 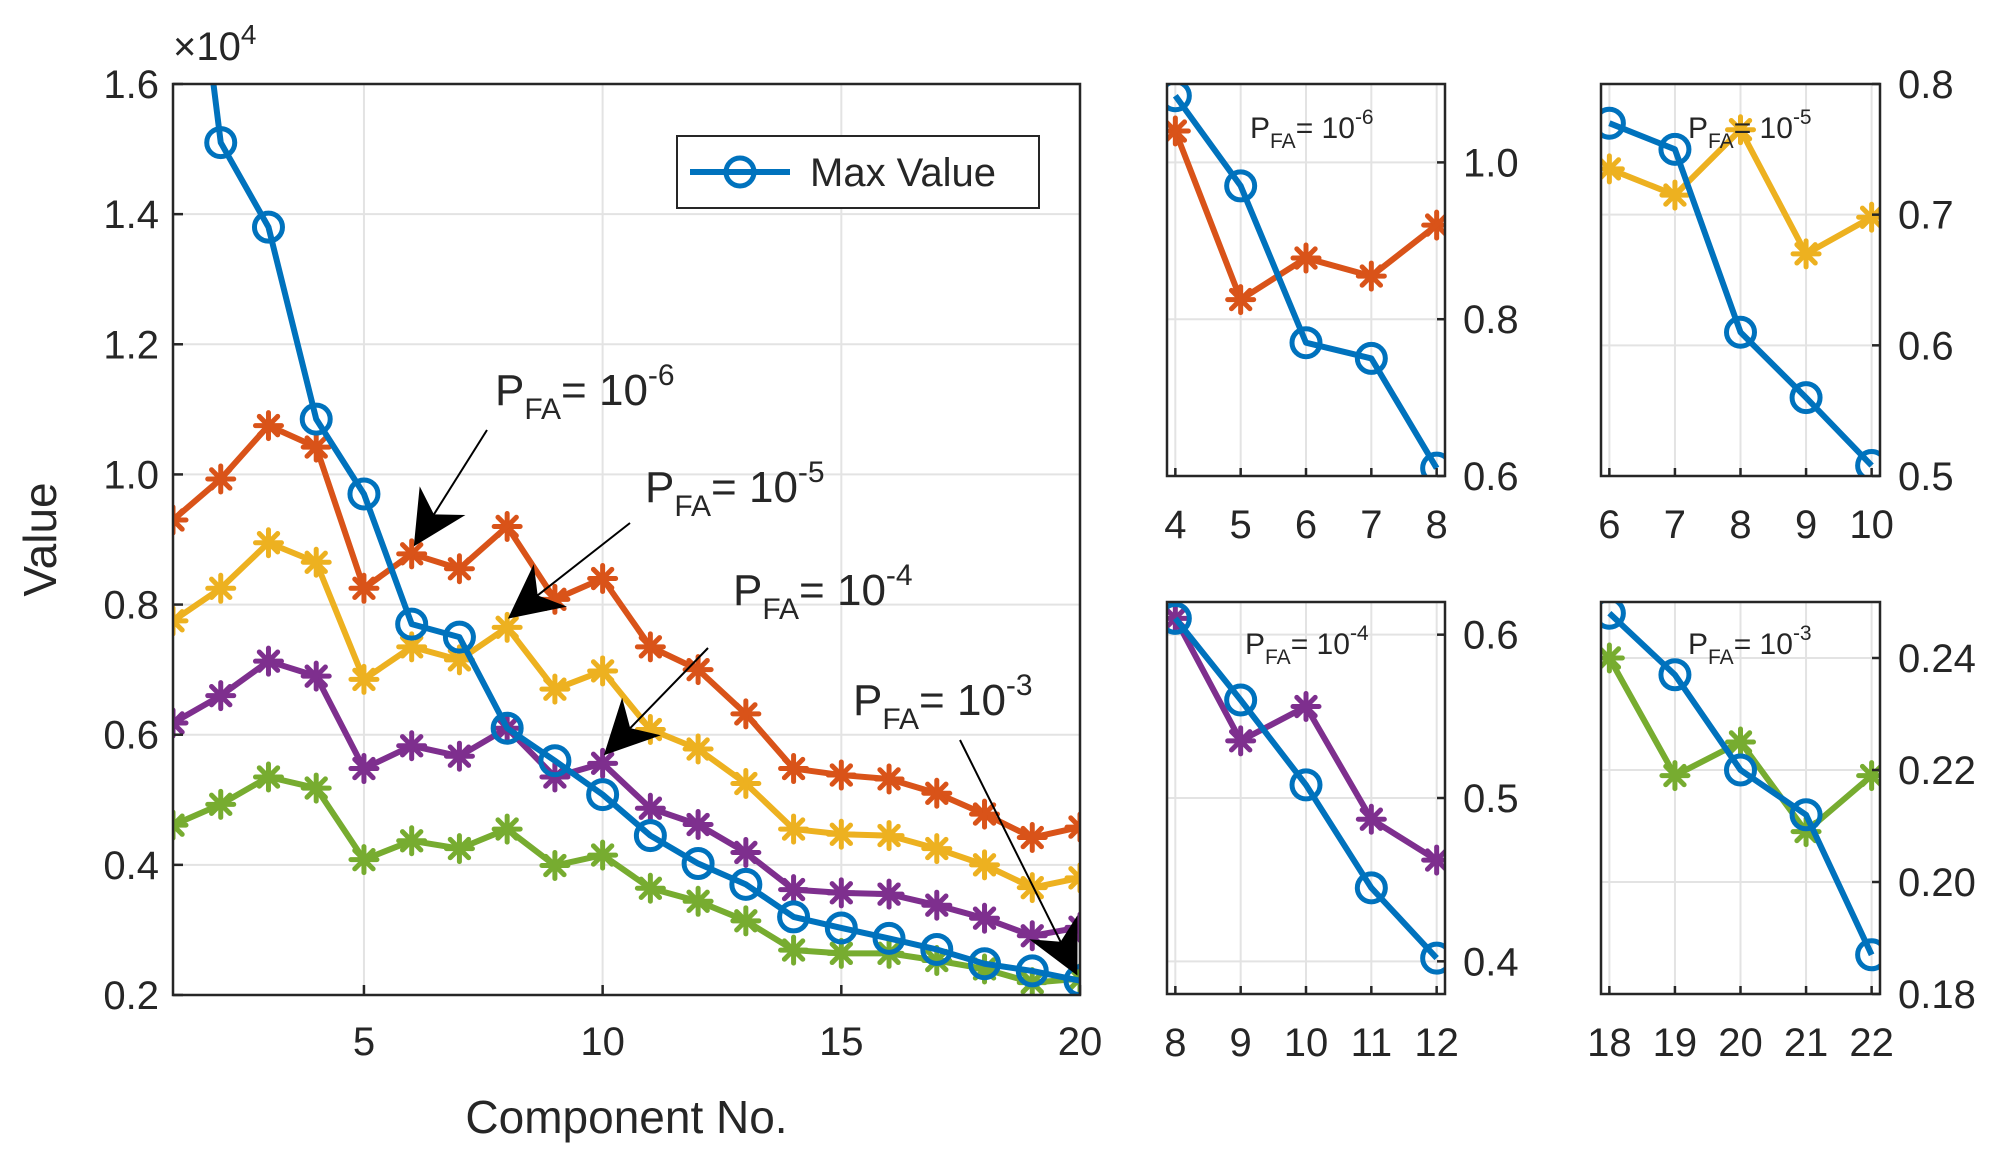 What do you see at coordinates (1491, 799) in the screenshot?
I see `inset-y-tick-label: 0.5` at bounding box center [1491, 799].